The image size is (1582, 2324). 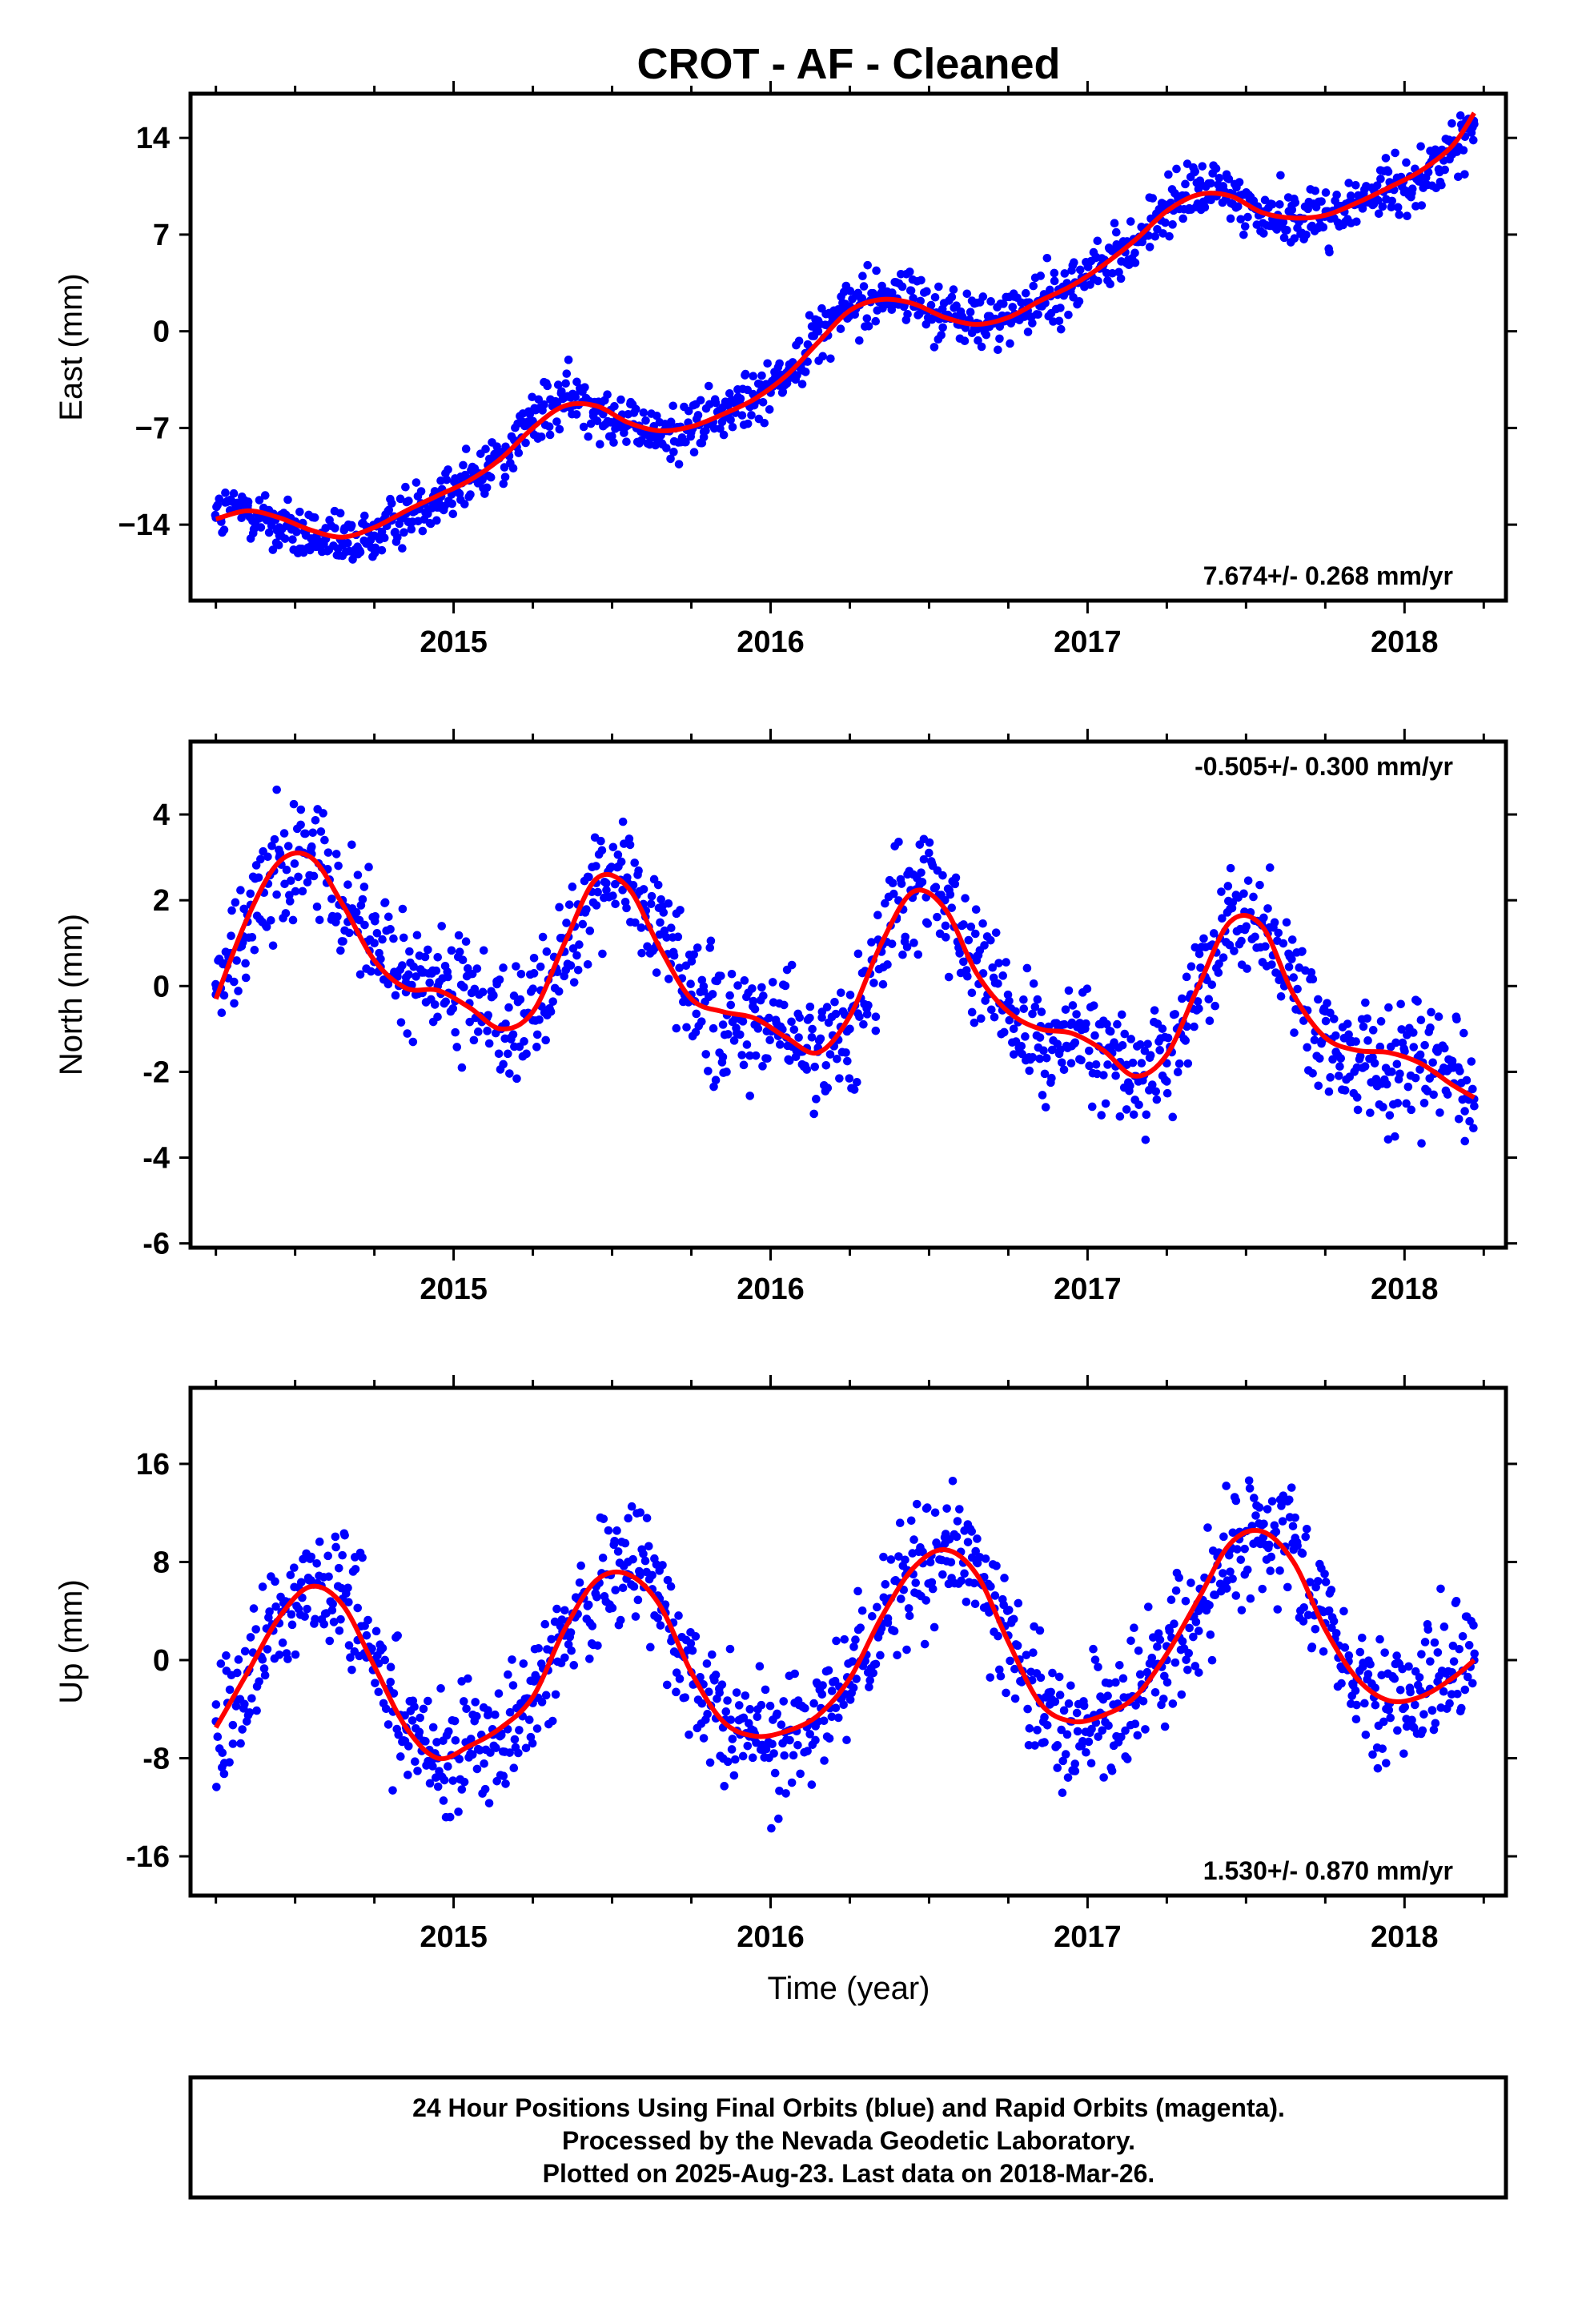 What do you see at coordinates (71, 346) in the screenshot?
I see `east-y-axis-label: East (mm)` at bounding box center [71, 346].